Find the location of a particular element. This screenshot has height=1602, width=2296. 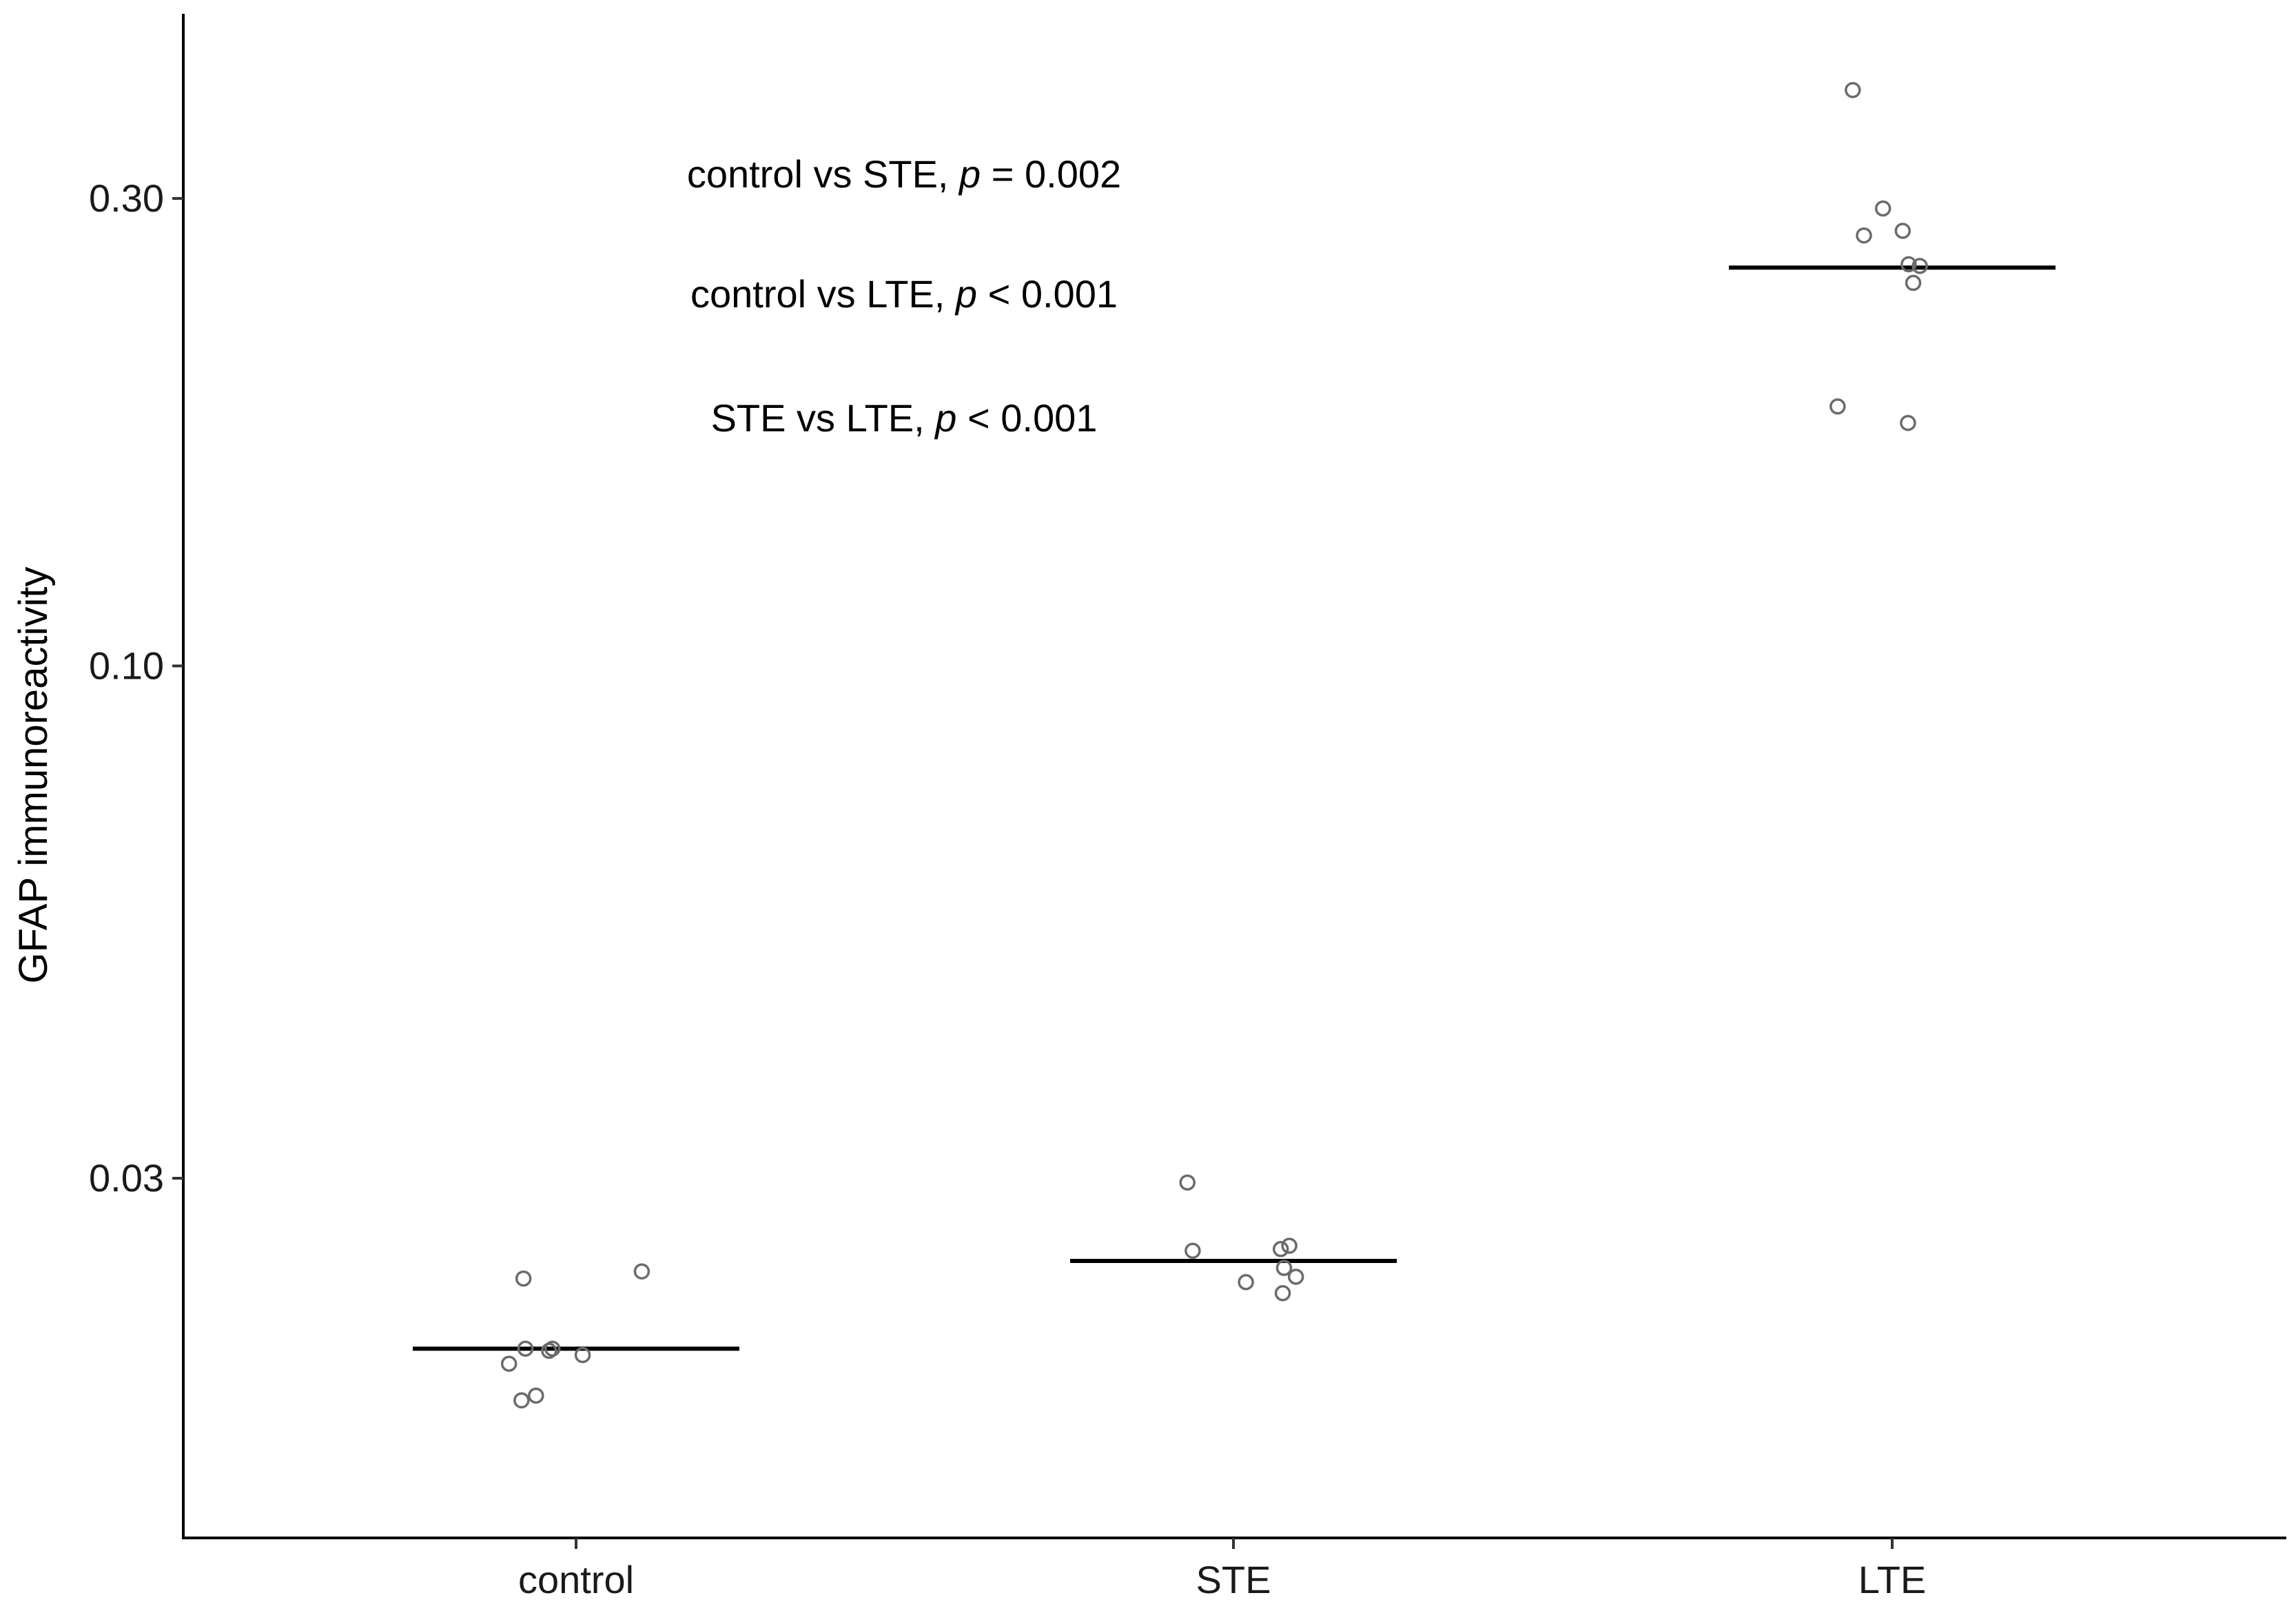

annotation-comparison: control vs STE, is located at coordinates (823, 174).